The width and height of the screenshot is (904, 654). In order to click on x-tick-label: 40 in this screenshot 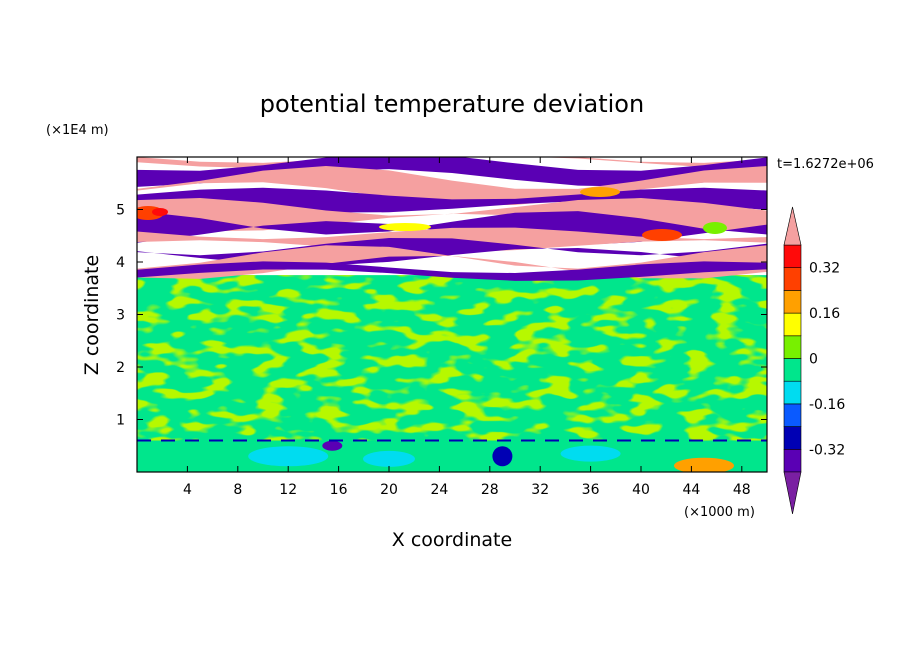, I will do `click(641, 490)`.